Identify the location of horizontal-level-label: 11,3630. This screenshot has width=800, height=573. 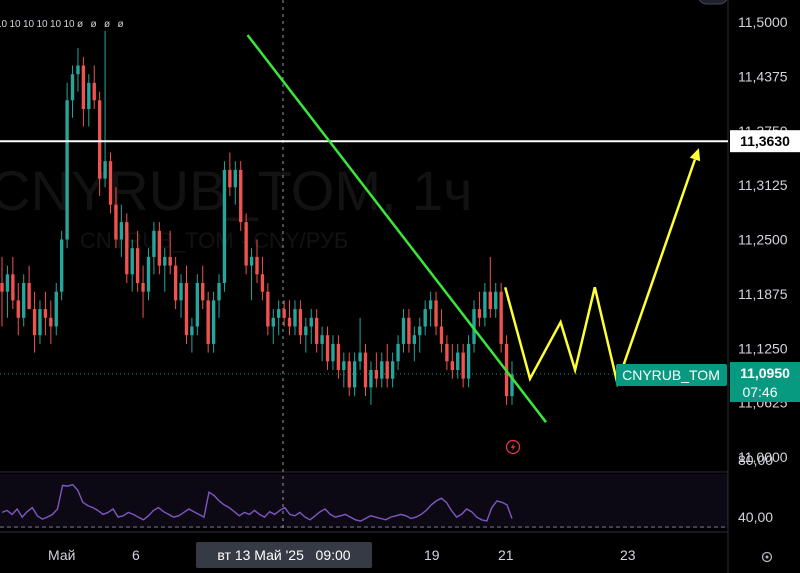
(765, 141).